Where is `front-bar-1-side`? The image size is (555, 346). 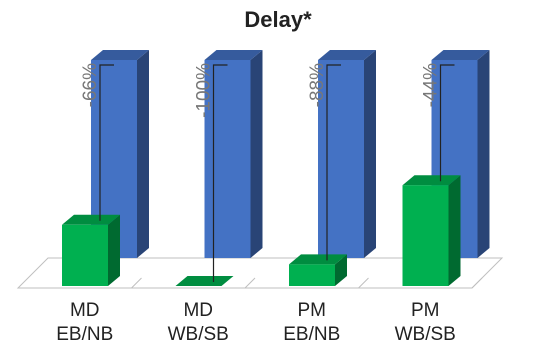
front-bar-1-side is located at coordinates (114, 250).